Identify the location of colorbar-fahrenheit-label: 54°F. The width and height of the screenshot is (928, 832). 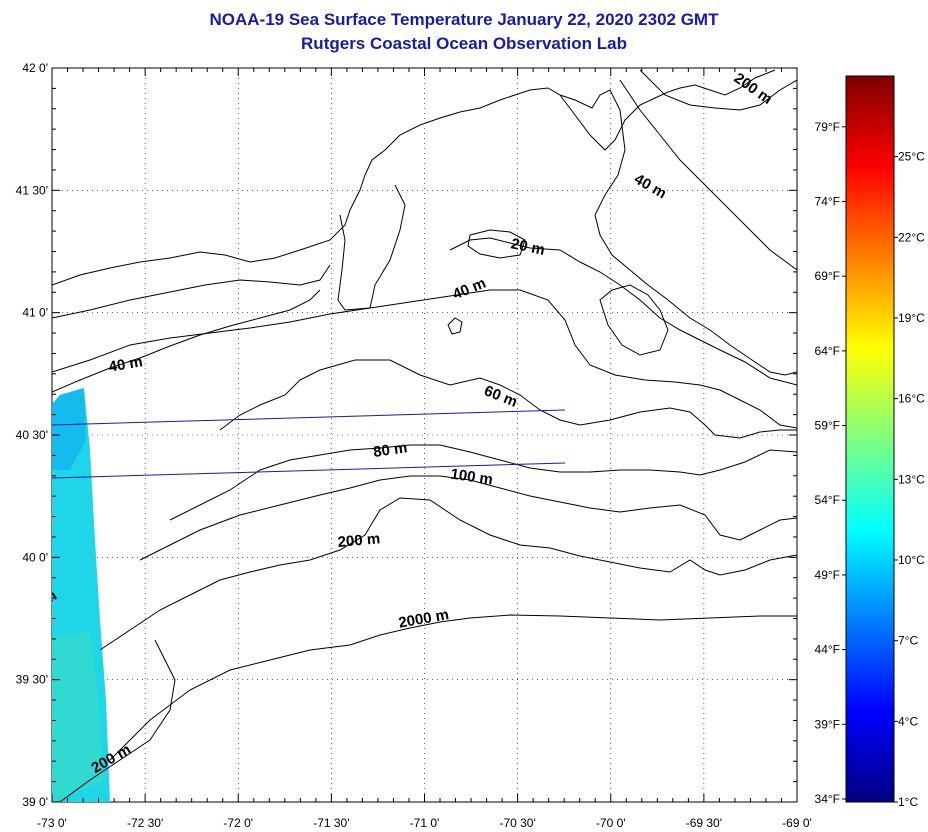
(827, 500).